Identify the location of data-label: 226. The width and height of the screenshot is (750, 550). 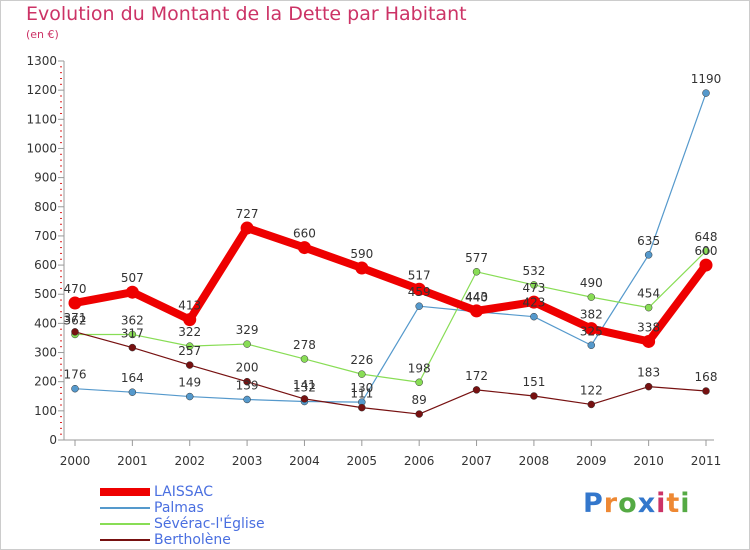
(361, 360).